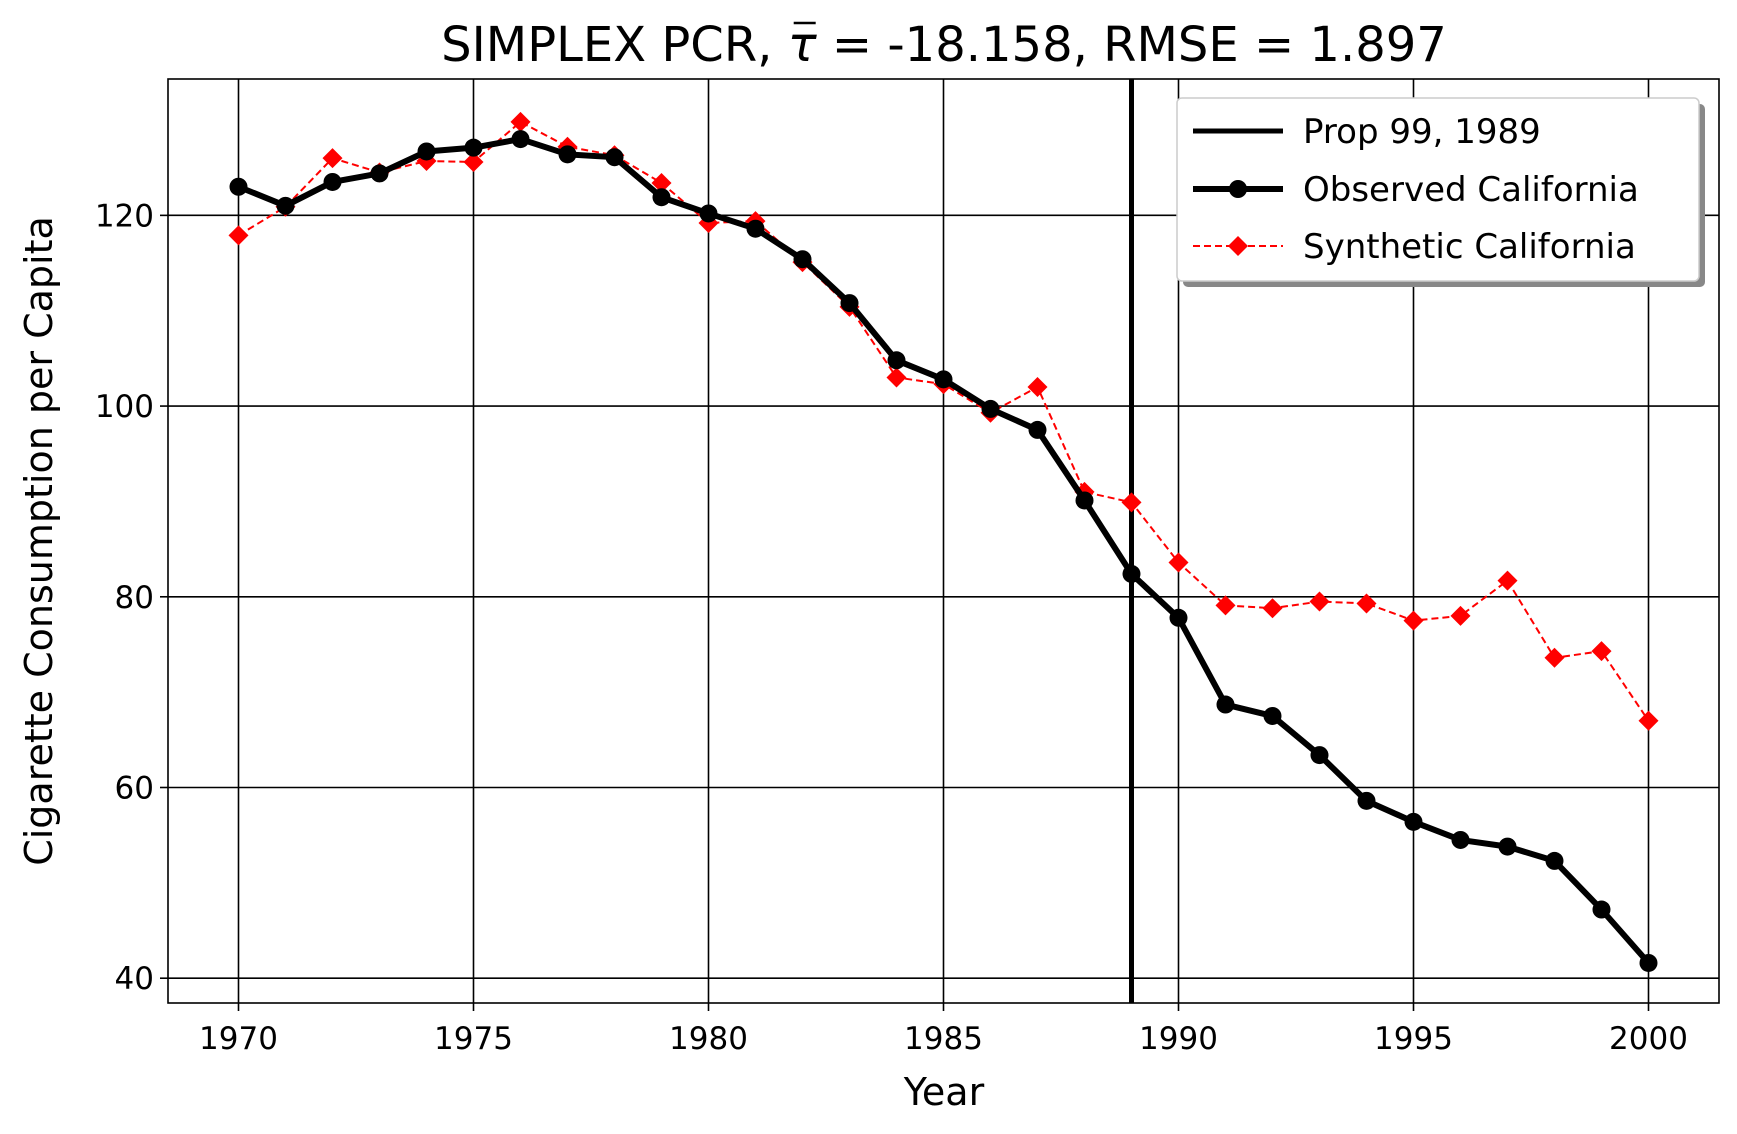 Image resolution: width=1737 pixels, height=1134 pixels. Describe the element at coordinates (1422, 132) in the screenshot. I see `legend-label: Prop 99, 1989` at that location.